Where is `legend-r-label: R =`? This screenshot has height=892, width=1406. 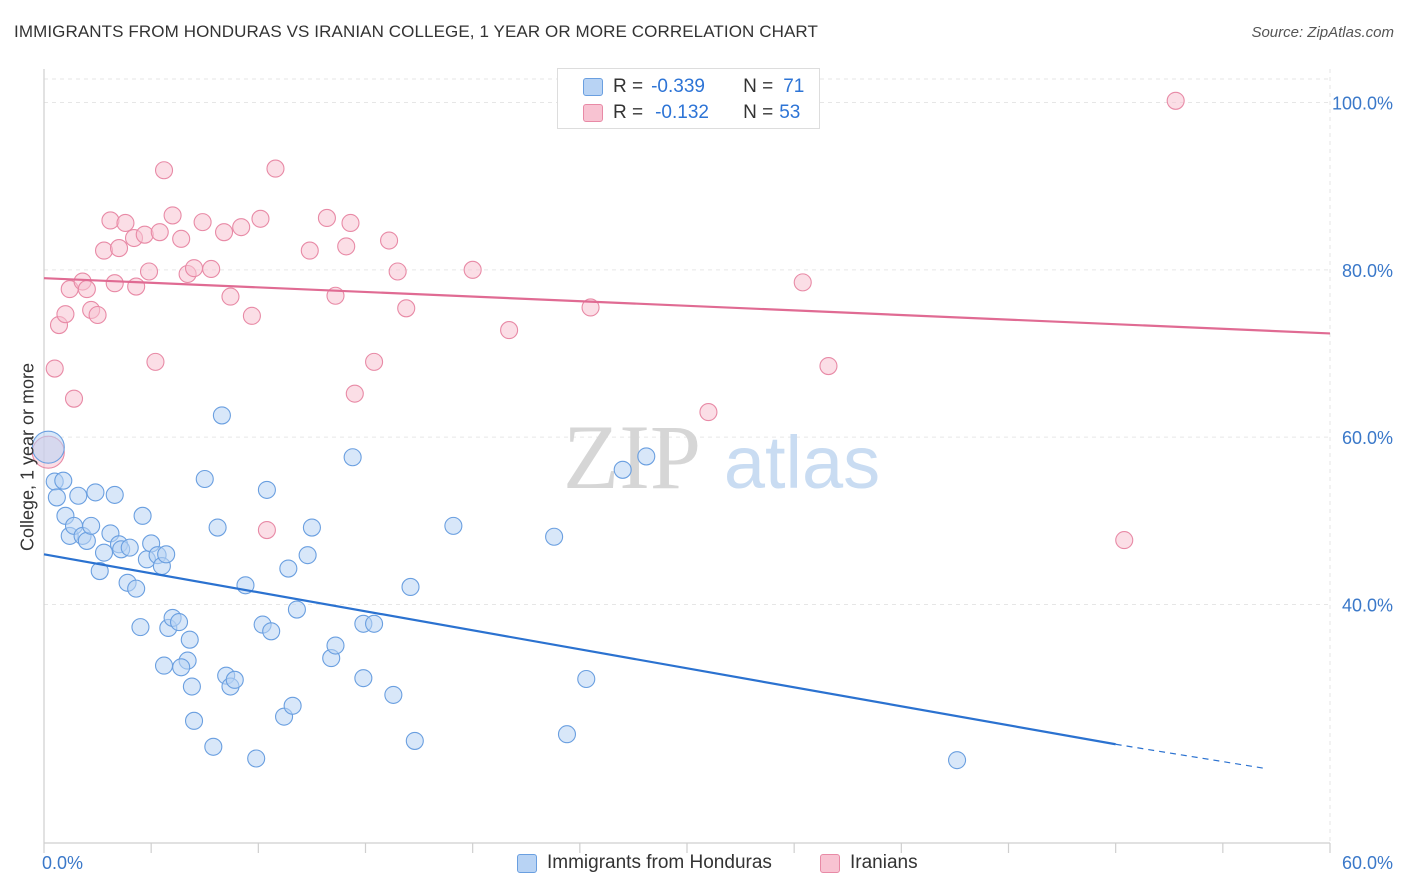
legend-r-label: R = is located at coordinates (628, 112).